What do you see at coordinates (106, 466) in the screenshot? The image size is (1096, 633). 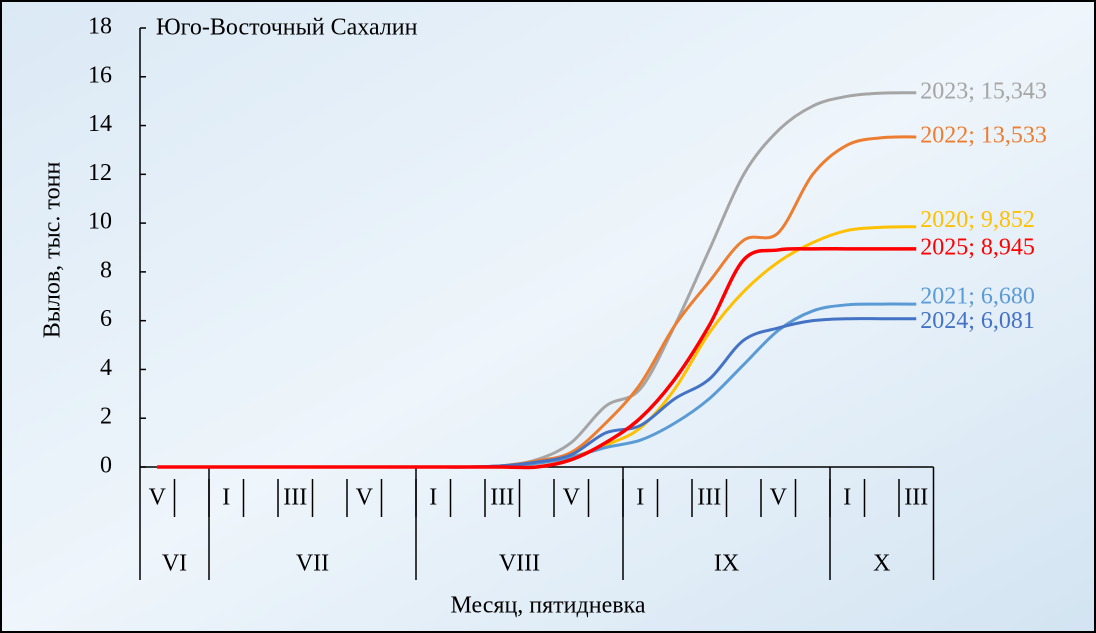 I see `y-tick-label: 0` at bounding box center [106, 466].